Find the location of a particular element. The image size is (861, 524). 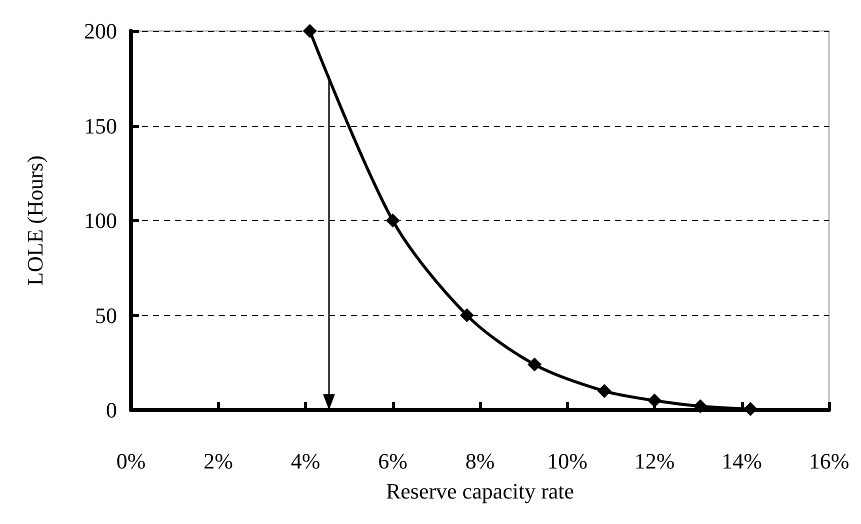

x-tick-label: 2% is located at coordinates (218, 461).